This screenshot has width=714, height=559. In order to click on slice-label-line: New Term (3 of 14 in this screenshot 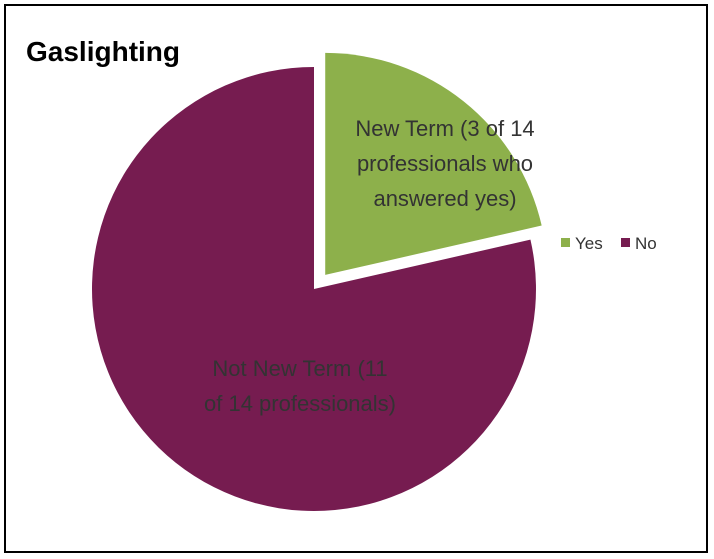, I will do `click(444, 128)`.